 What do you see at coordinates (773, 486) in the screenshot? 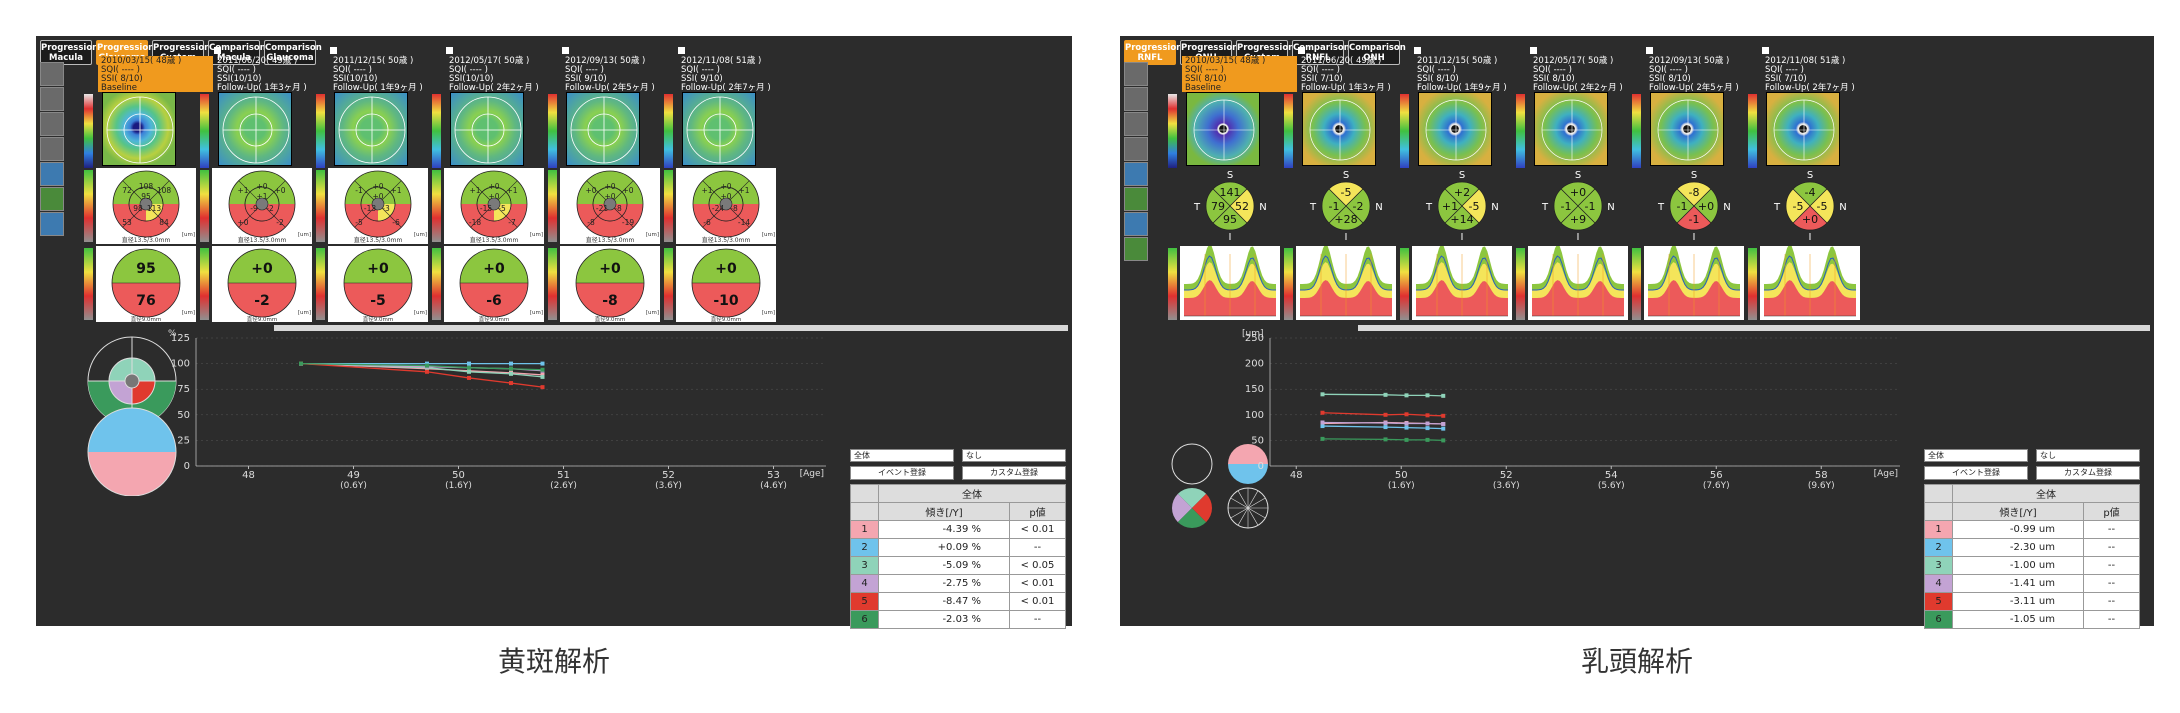
I see `x-tick-sublabel: (4.6Y)` at bounding box center [773, 486].